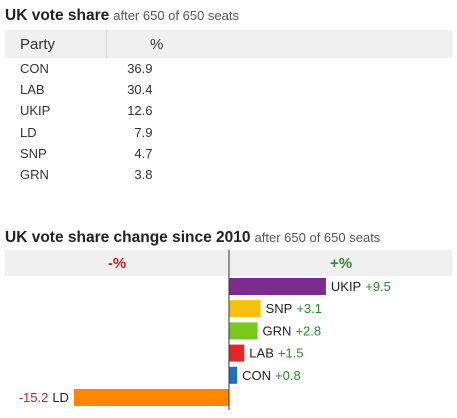  Describe the element at coordinates (378, 286) in the screenshot. I see `change-value: +9.5` at that location.